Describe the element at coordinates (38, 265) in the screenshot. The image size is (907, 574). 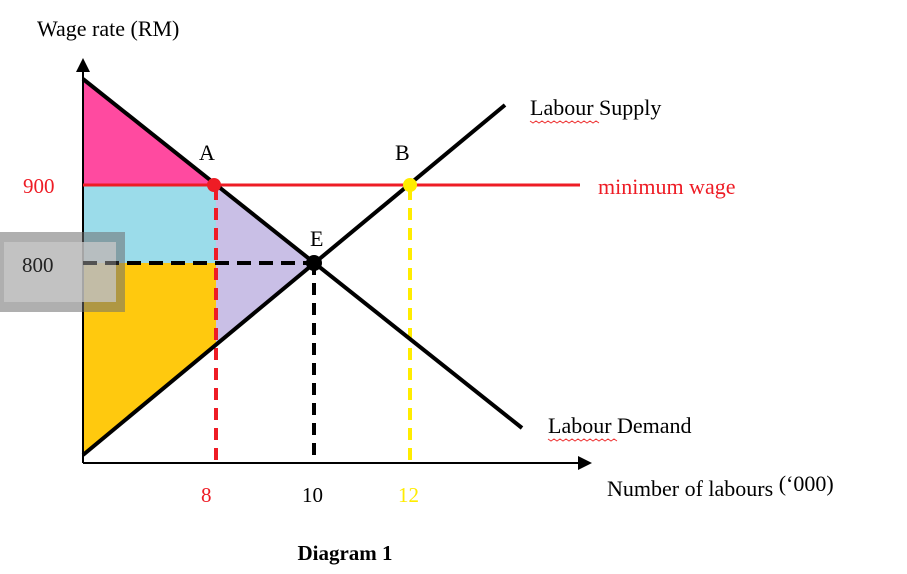
I see `y-tick-800: 800` at that location.